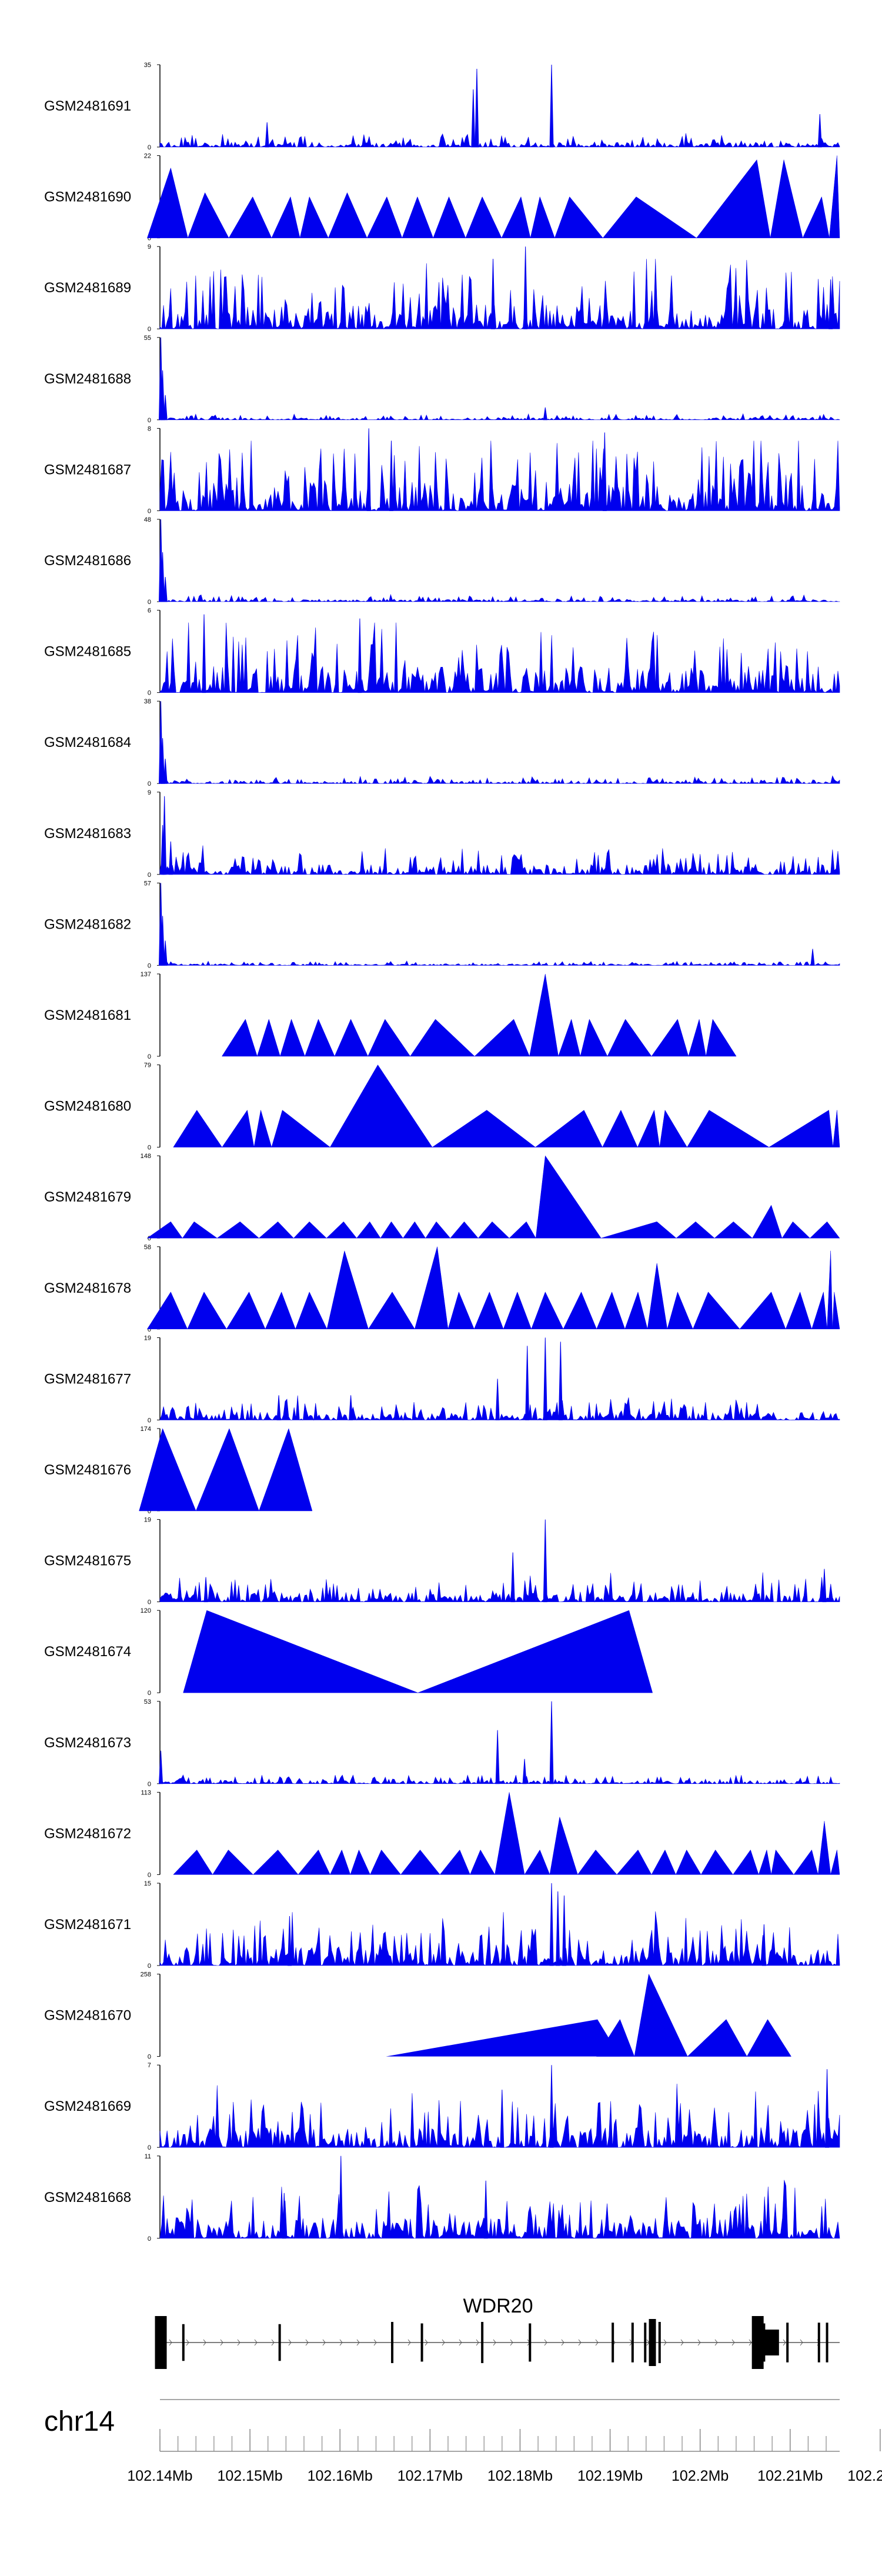 Image resolution: width=882 pixels, height=2576 pixels. I want to click on y-max-label: 258, so click(146, 1974).